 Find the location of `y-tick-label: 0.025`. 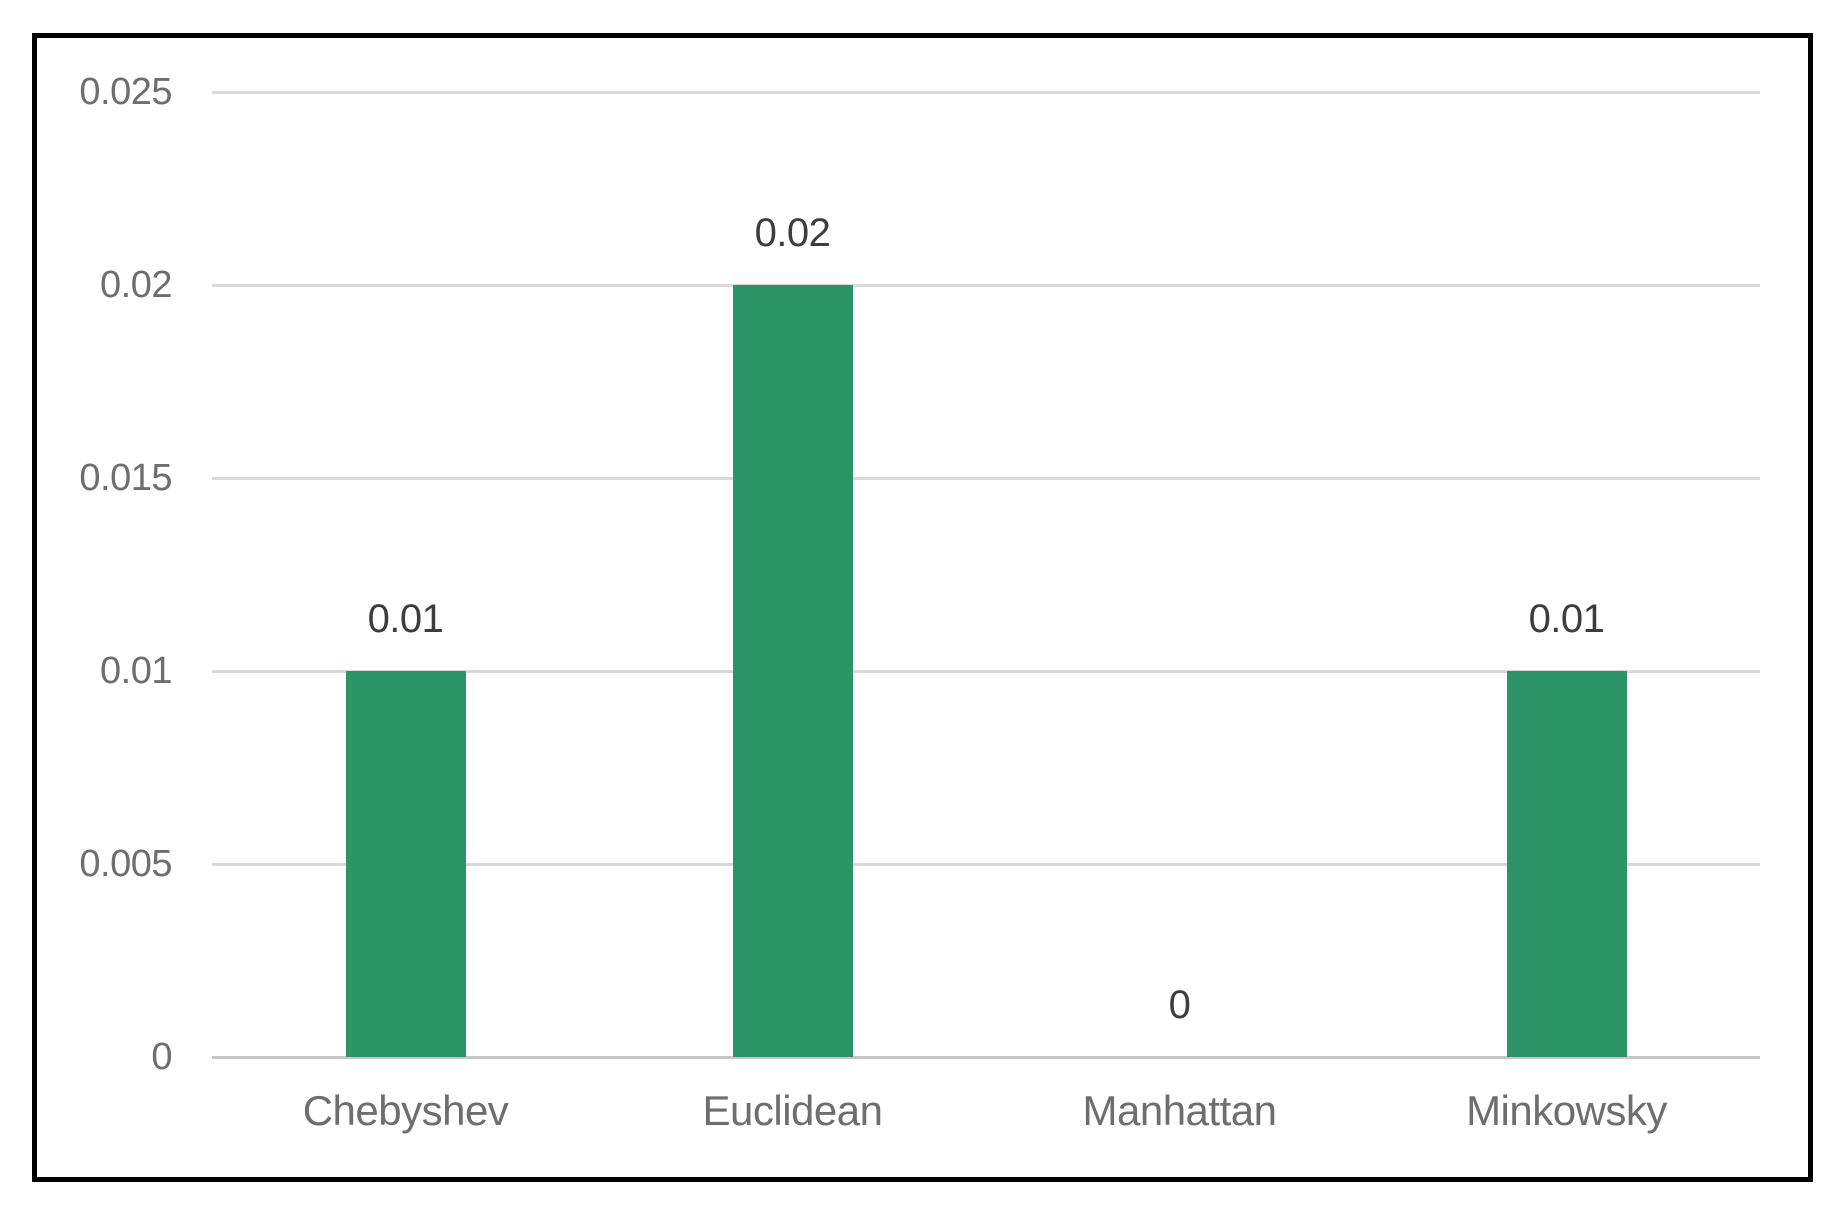

y-tick-label: 0.025 is located at coordinates (125, 92).